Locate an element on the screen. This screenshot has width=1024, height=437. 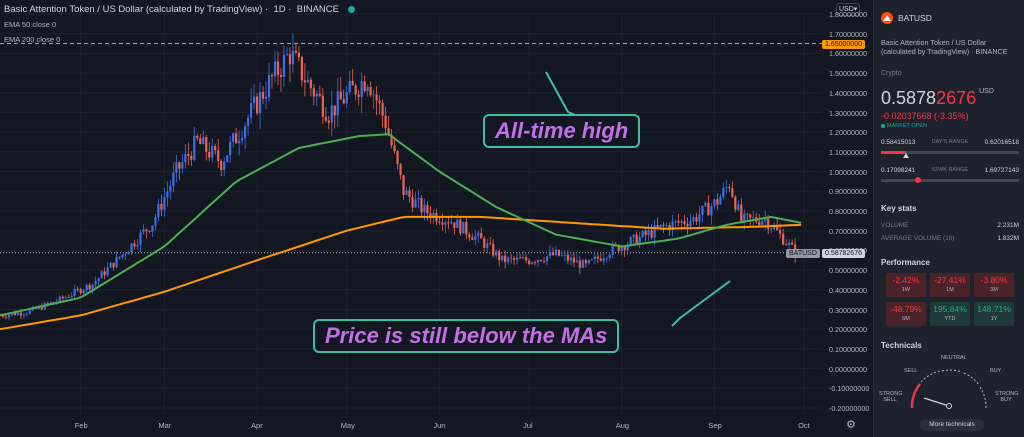
performance-cell: -27.41% 1M is located at coordinates (950, 285).